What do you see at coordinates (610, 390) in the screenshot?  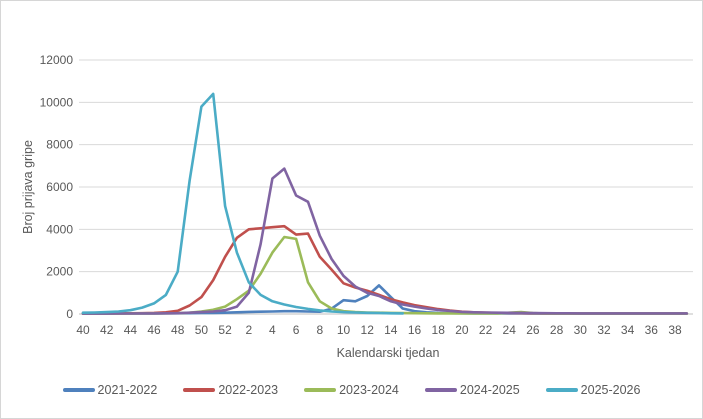 I see `legend-label: 2025-2026` at bounding box center [610, 390].